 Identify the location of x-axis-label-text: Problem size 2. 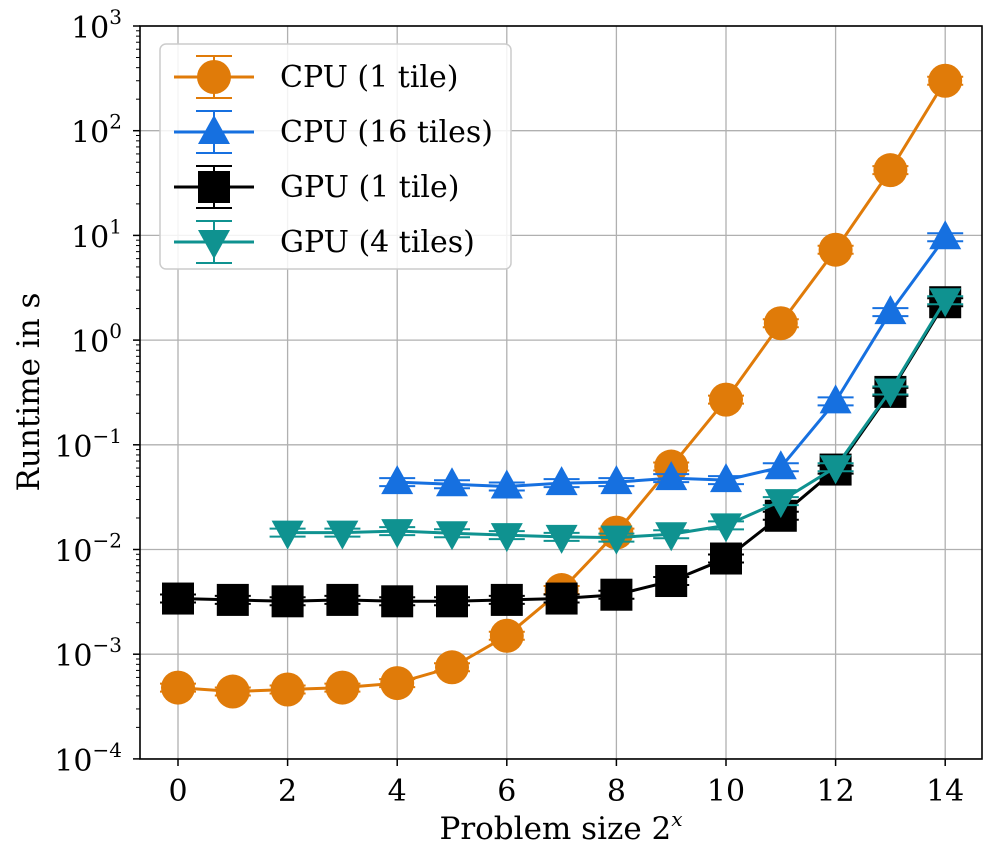
(555, 829).